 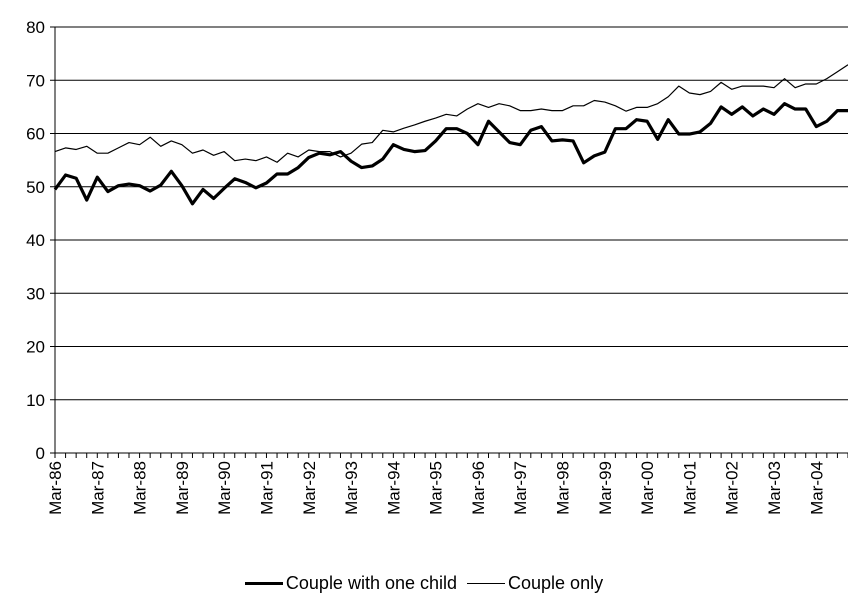 What do you see at coordinates (774, 488) in the screenshot?
I see `x-tick-label: Mar-03` at bounding box center [774, 488].